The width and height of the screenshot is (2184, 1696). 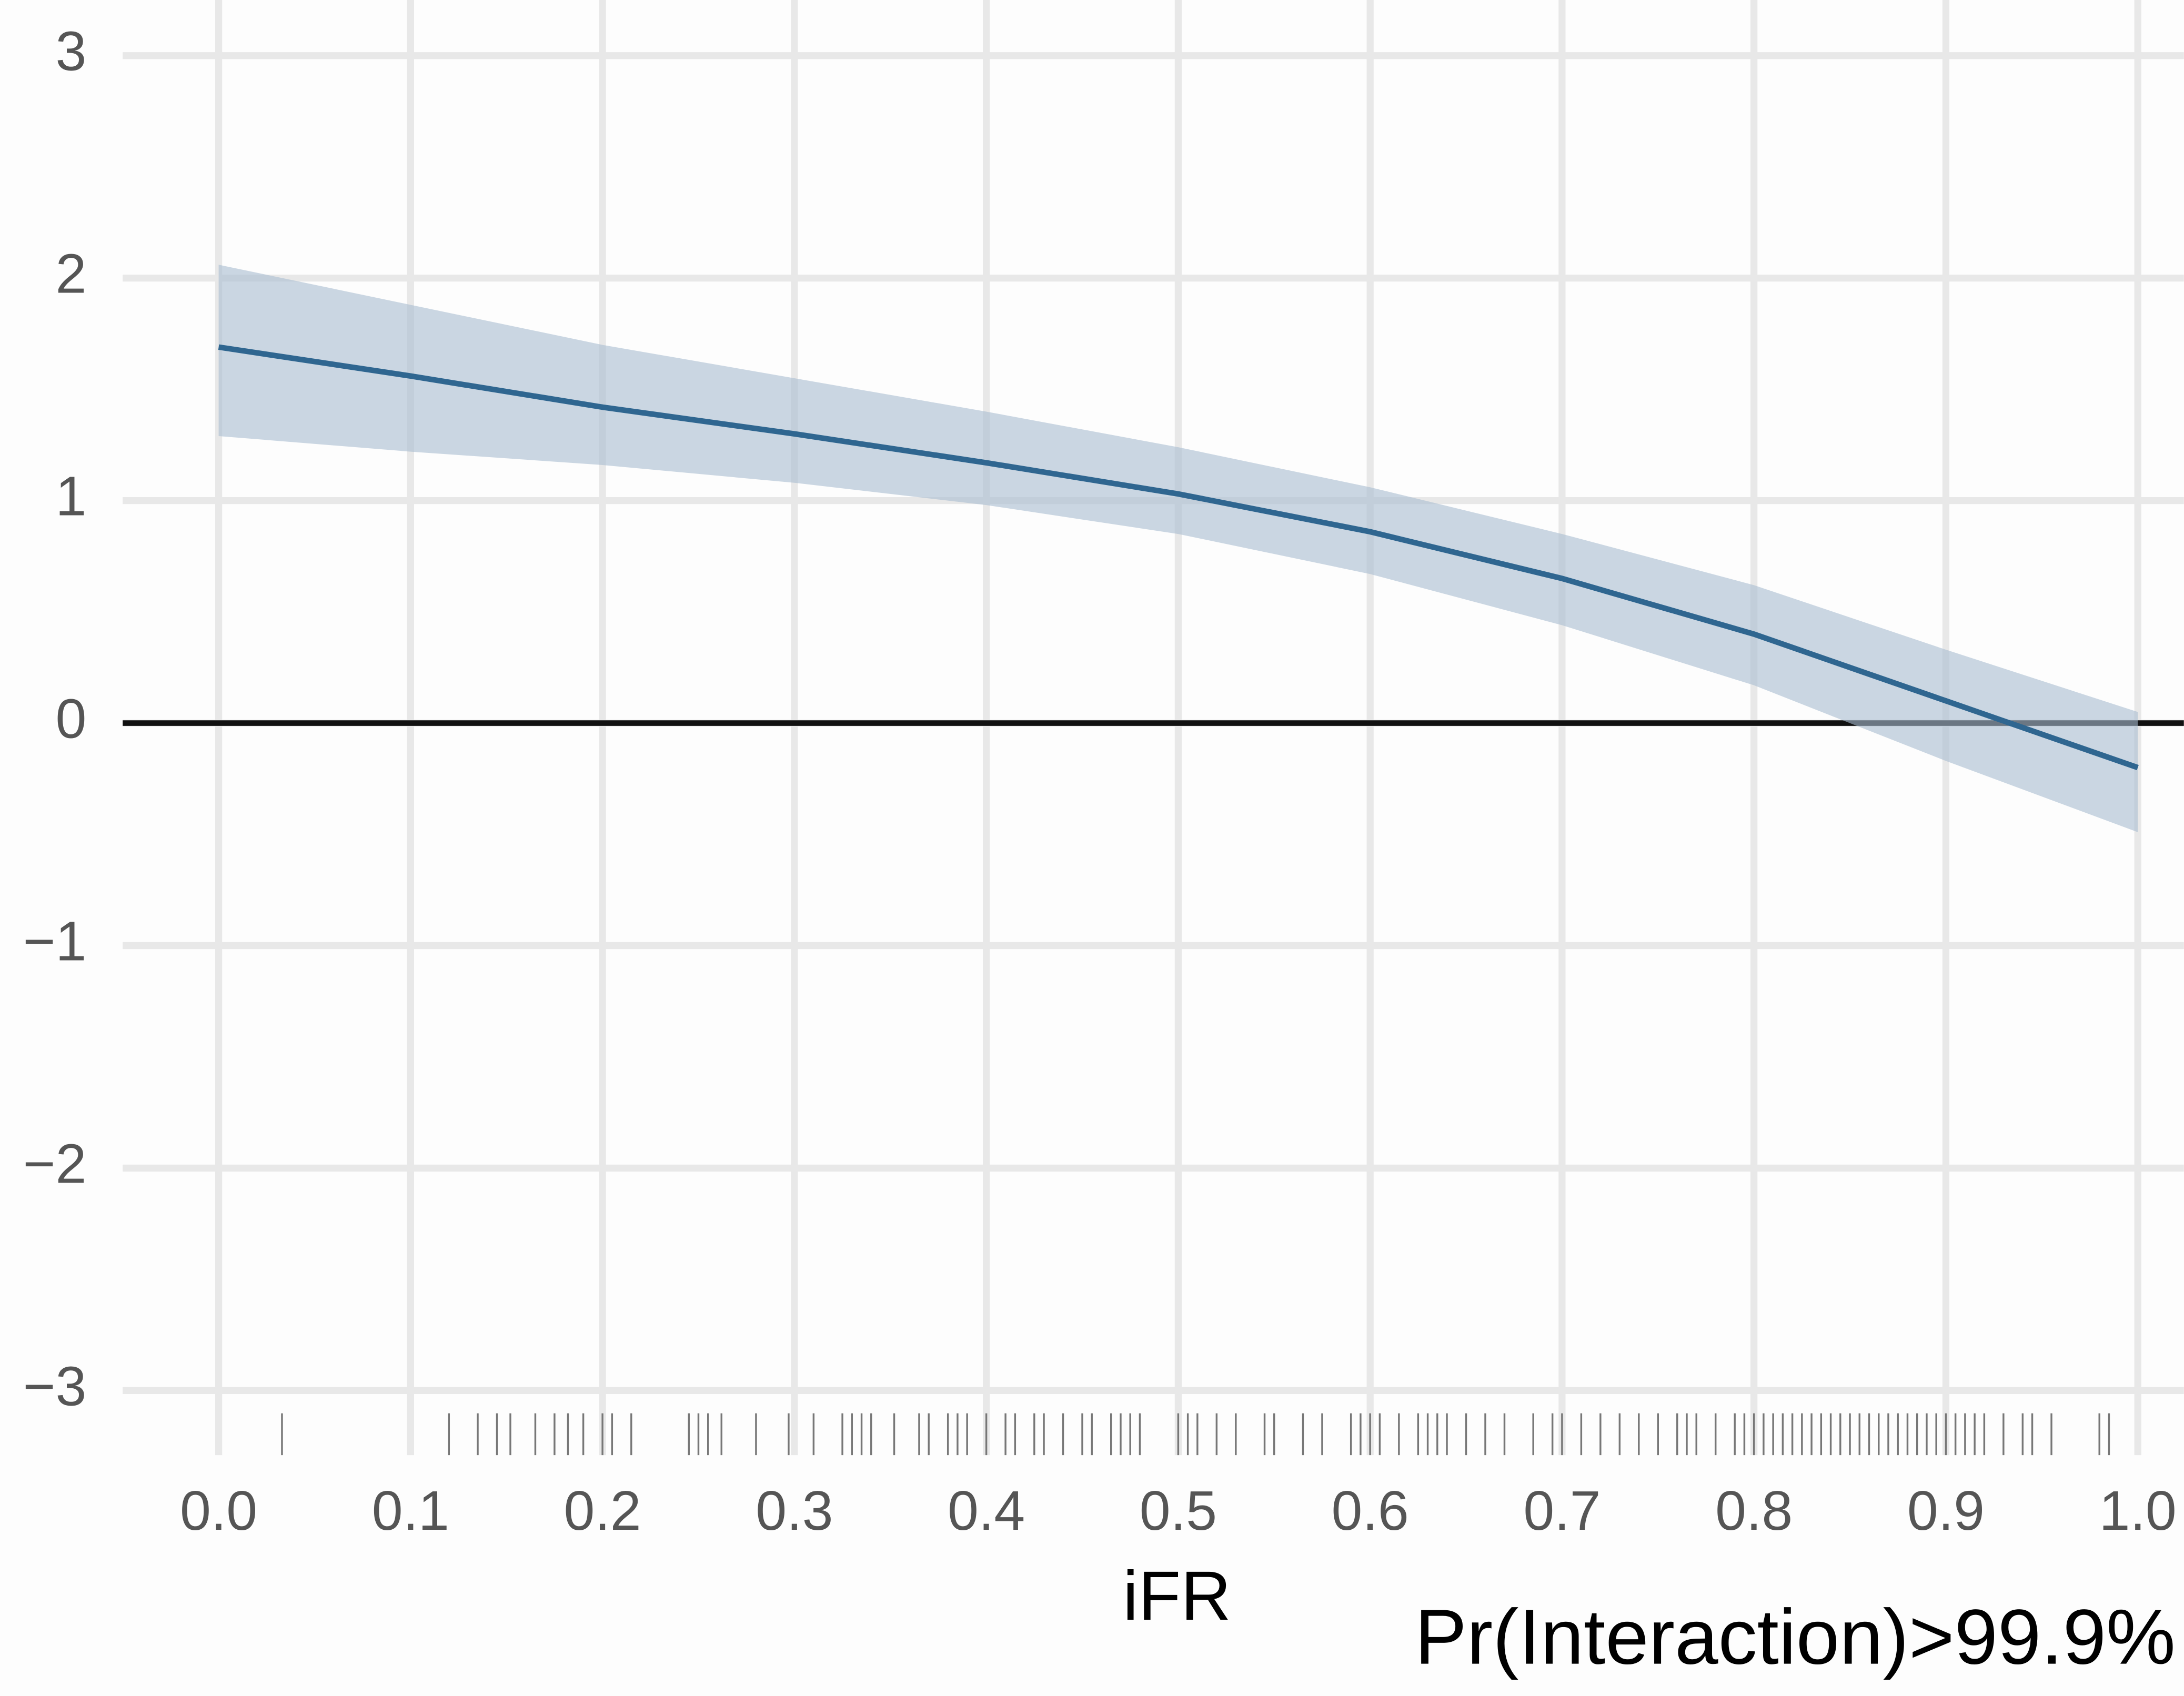 What do you see at coordinates (1178, 1511) in the screenshot?
I see `x-tick-label: 0.5` at bounding box center [1178, 1511].